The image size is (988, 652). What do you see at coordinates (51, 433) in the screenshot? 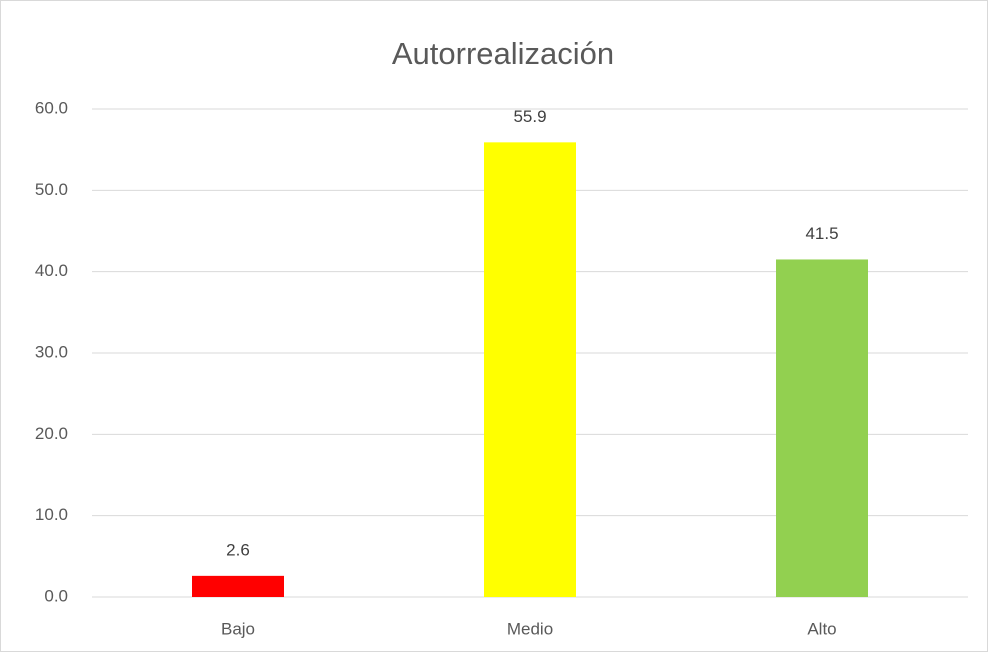
I see `y-tick-label: 20.0` at bounding box center [51, 433].